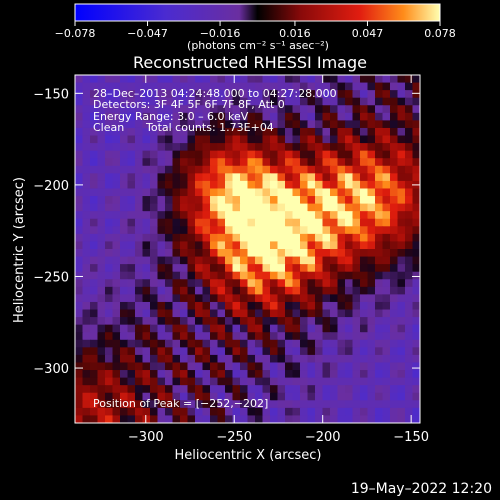  Describe the element at coordinates (258, 45) in the screenshot. I see `colorbar-units: (photons cm⁻² s⁻¹ asec⁻²)` at that location.